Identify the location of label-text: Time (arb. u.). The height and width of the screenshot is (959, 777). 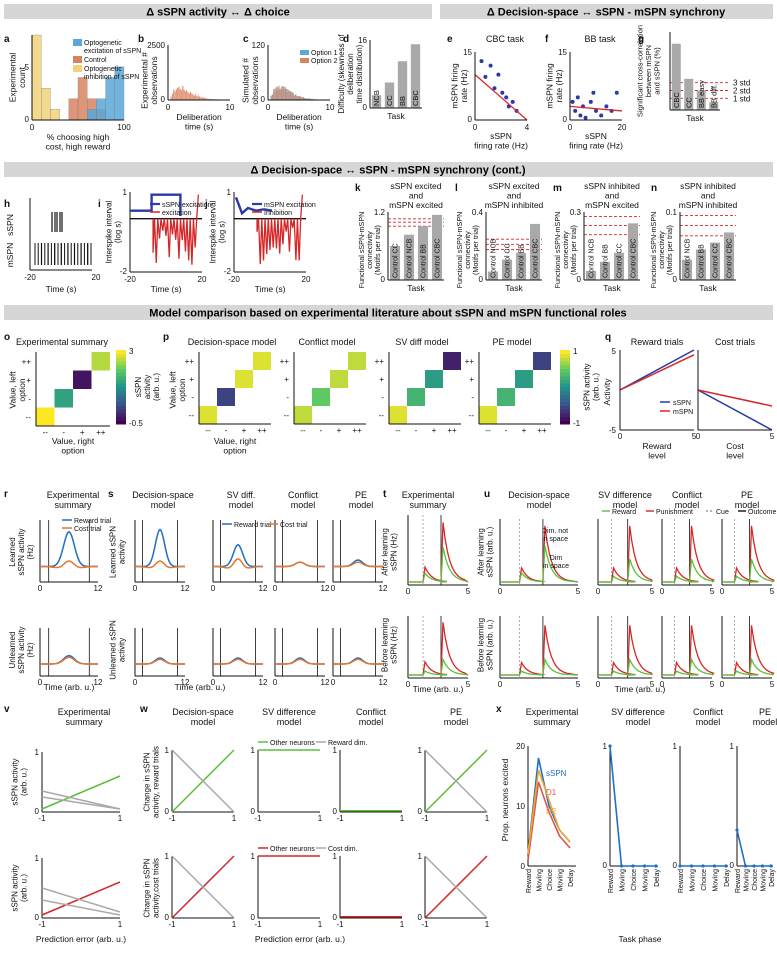
(438, 689).